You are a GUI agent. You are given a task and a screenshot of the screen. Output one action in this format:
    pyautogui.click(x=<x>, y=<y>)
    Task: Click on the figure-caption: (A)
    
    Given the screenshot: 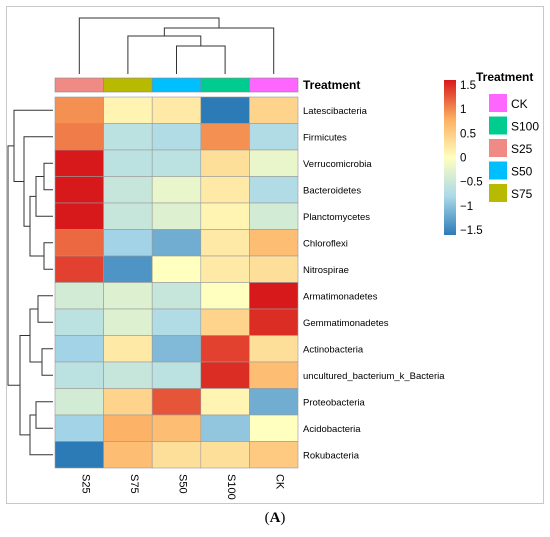 What is the action you would take?
    pyautogui.click(x=275, y=518)
    